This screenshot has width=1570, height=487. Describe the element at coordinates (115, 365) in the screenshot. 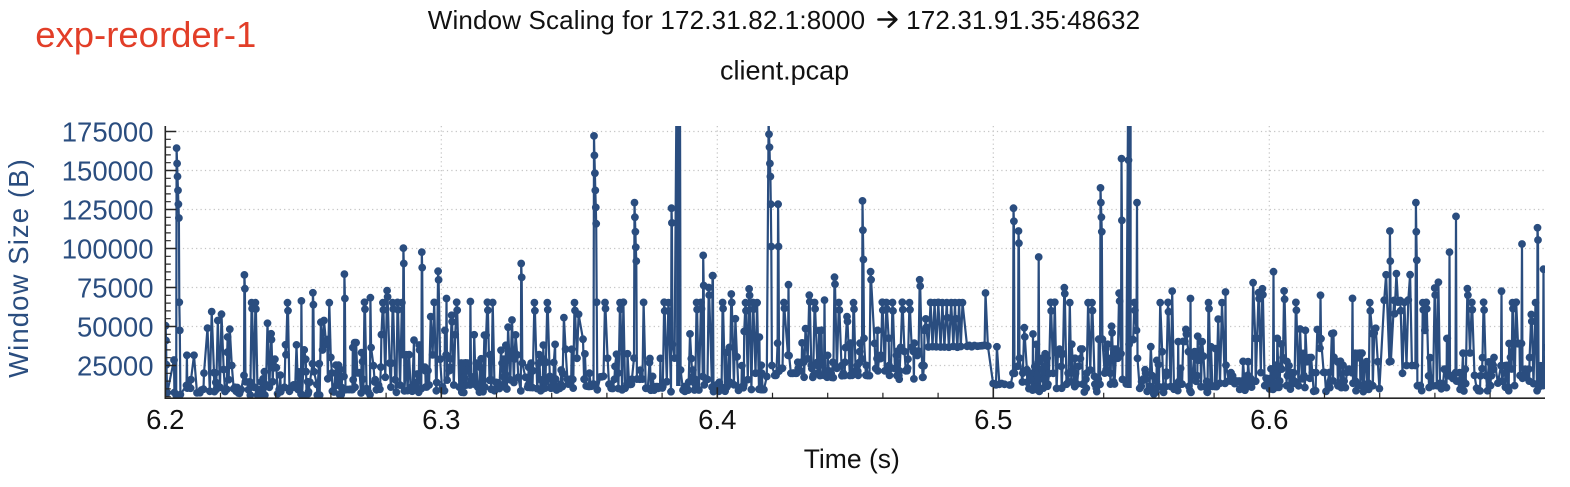

I see `svg-text: 25000` at that location.